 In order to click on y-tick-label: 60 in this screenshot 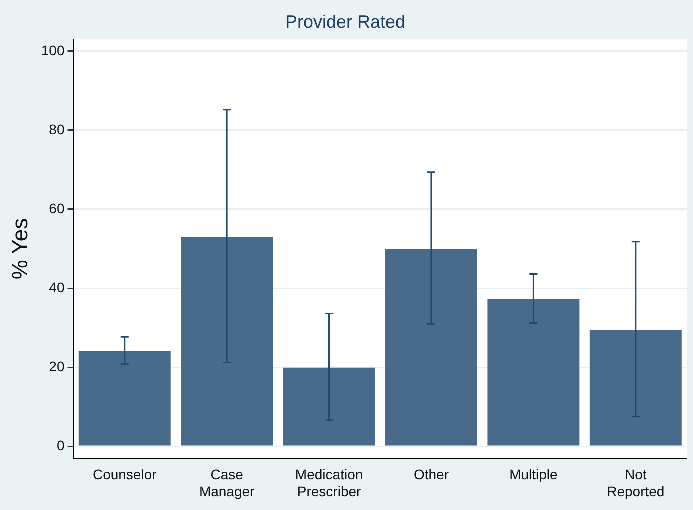, I will do `click(57, 208)`.